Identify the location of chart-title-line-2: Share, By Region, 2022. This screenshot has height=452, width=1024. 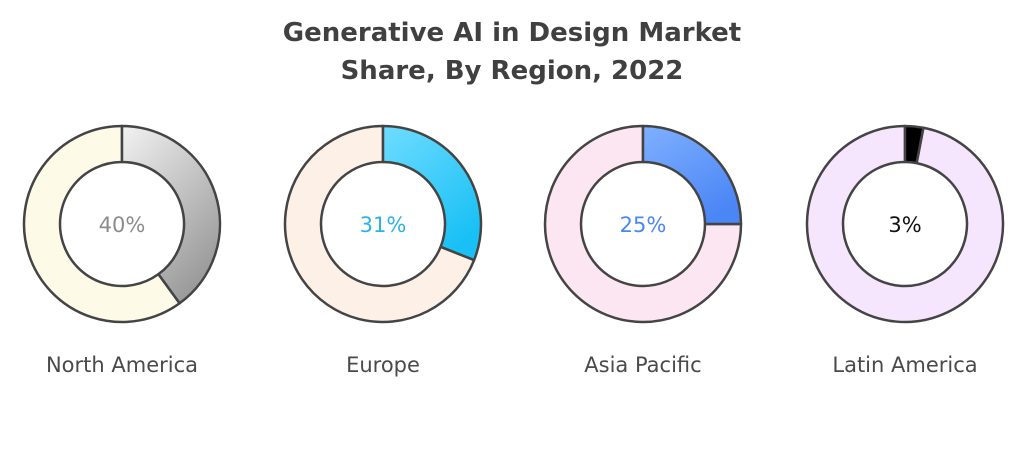
(512, 71).